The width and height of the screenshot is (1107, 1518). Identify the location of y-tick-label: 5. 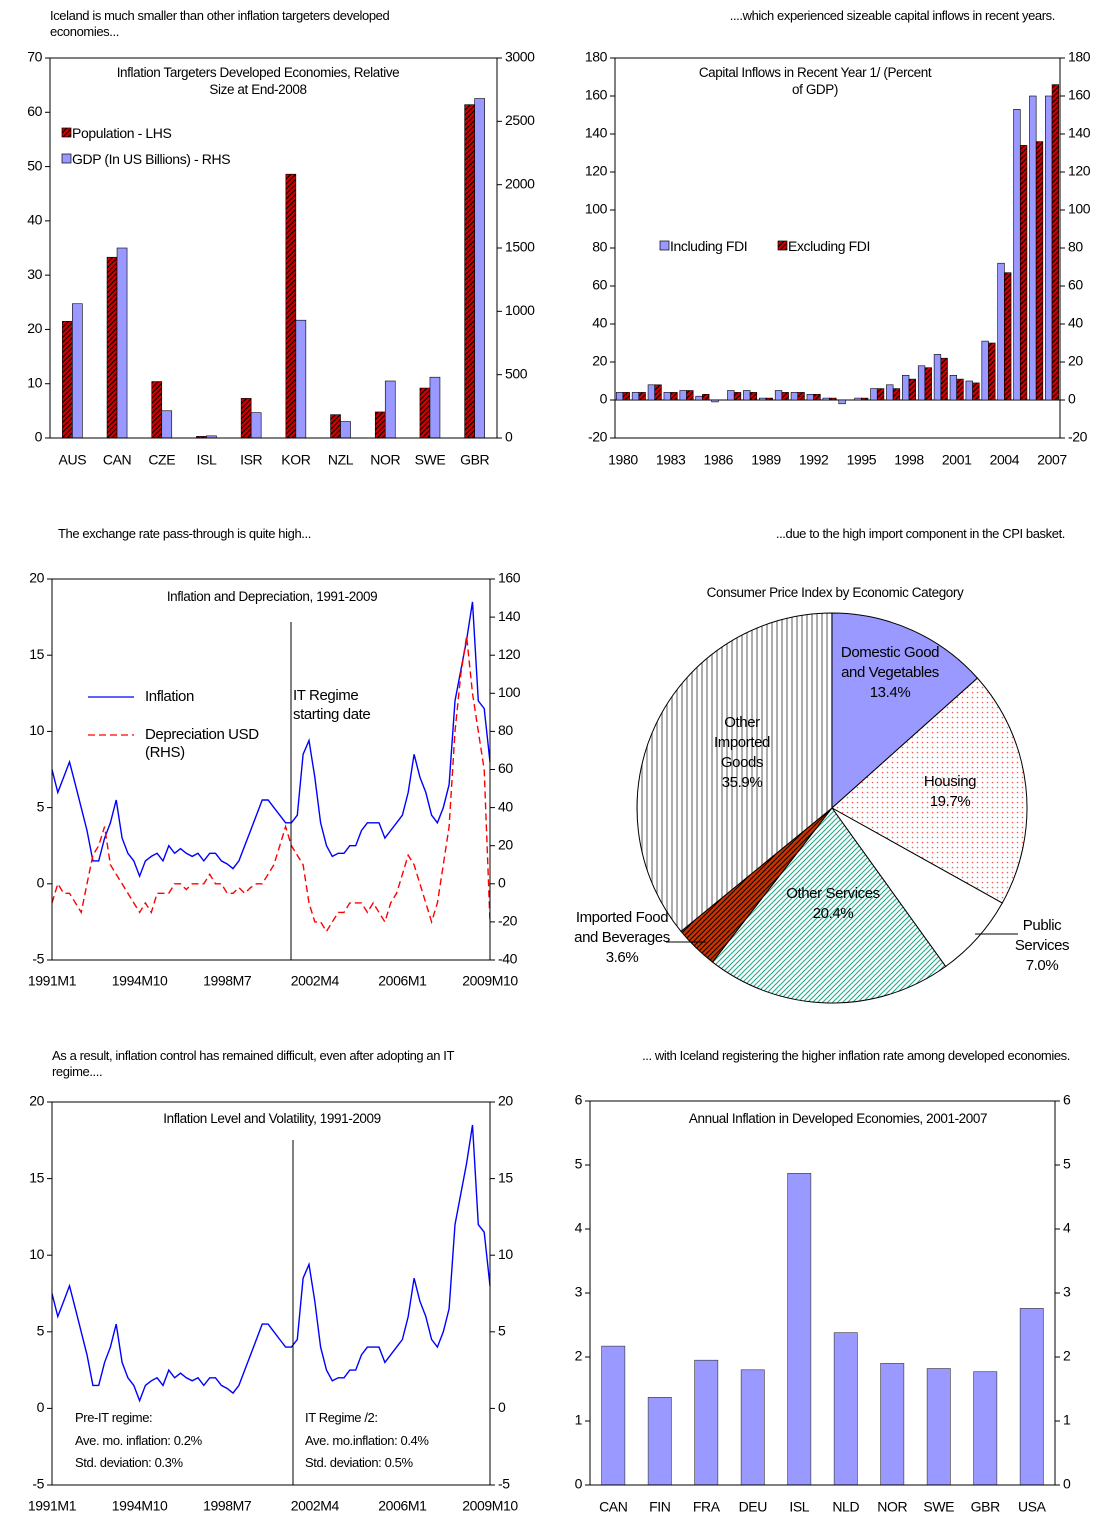
(1067, 1164).